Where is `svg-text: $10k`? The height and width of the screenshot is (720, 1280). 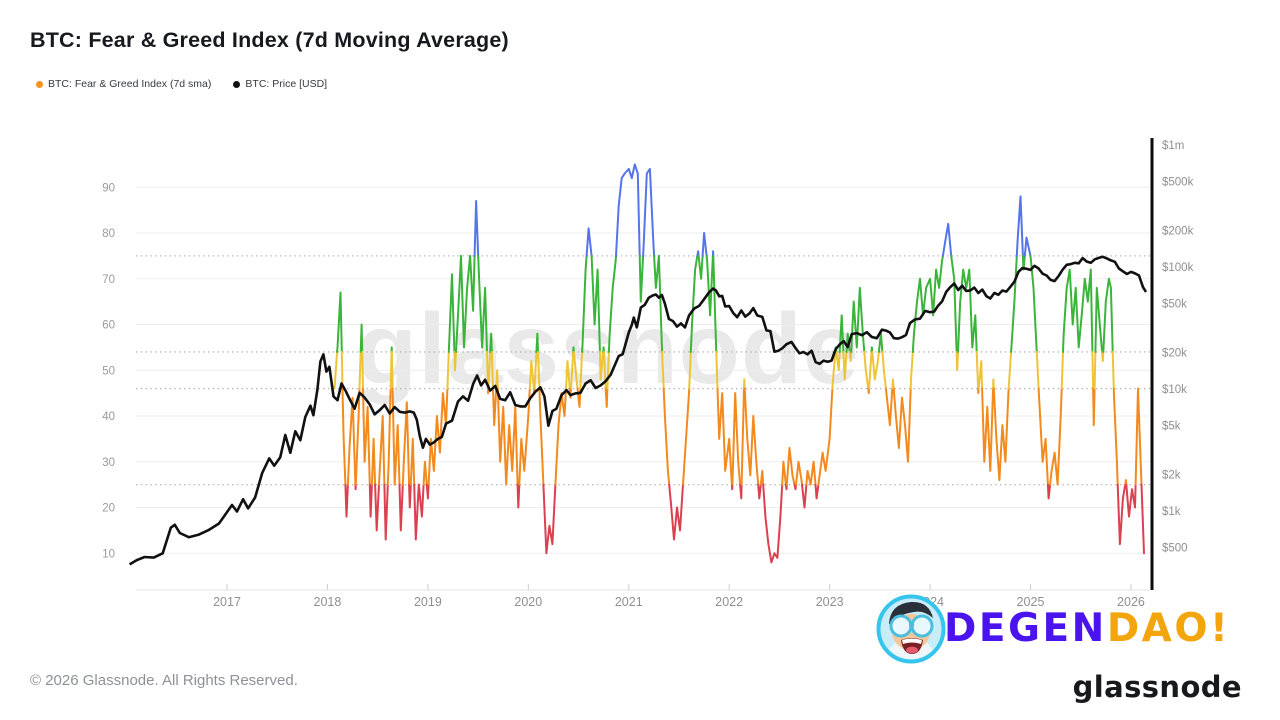 svg-text: $10k is located at coordinates (1174, 390).